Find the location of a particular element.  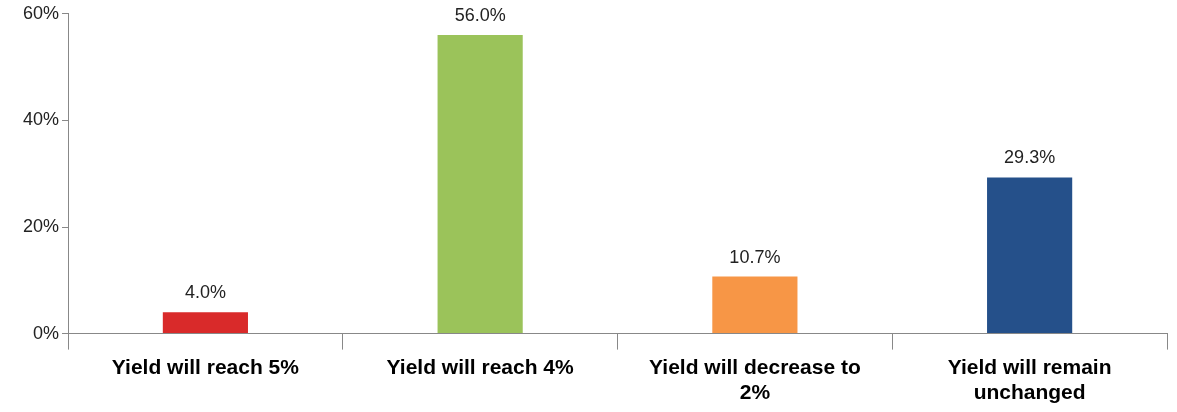

y-tick-label: 60% is located at coordinates (41, 12).